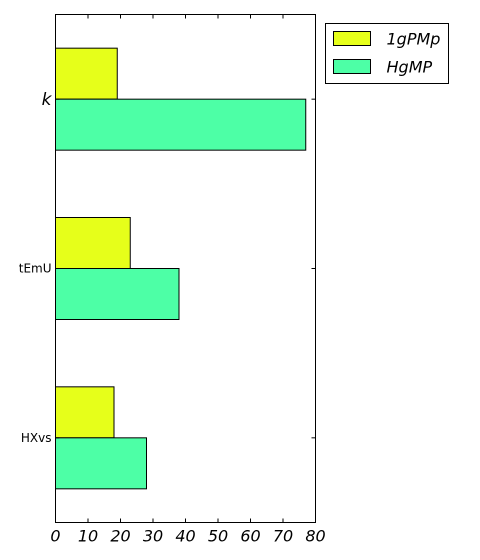 The image size is (480, 560). What do you see at coordinates (218, 536) in the screenshot?
I see `x-tick-label: 50` at bounding box center [218, 536].